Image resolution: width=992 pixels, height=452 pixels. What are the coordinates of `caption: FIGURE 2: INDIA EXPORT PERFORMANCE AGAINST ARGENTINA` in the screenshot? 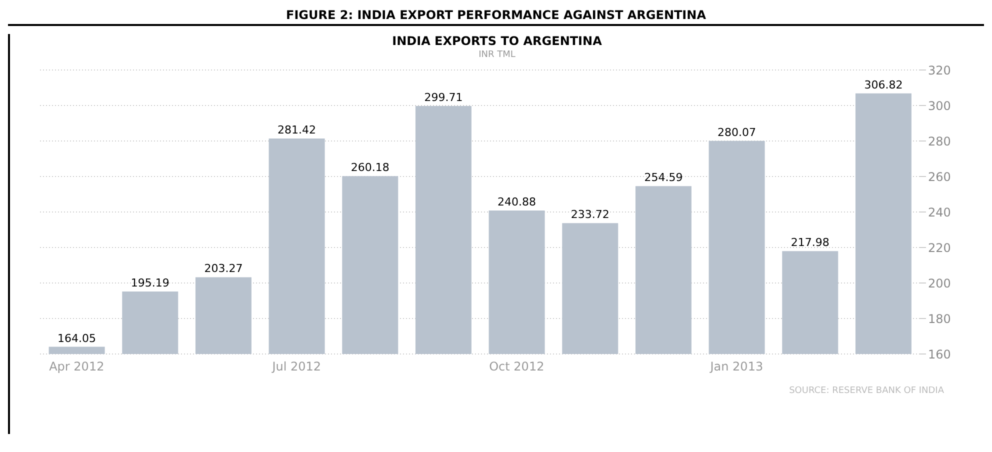 It's located at (496, 17).